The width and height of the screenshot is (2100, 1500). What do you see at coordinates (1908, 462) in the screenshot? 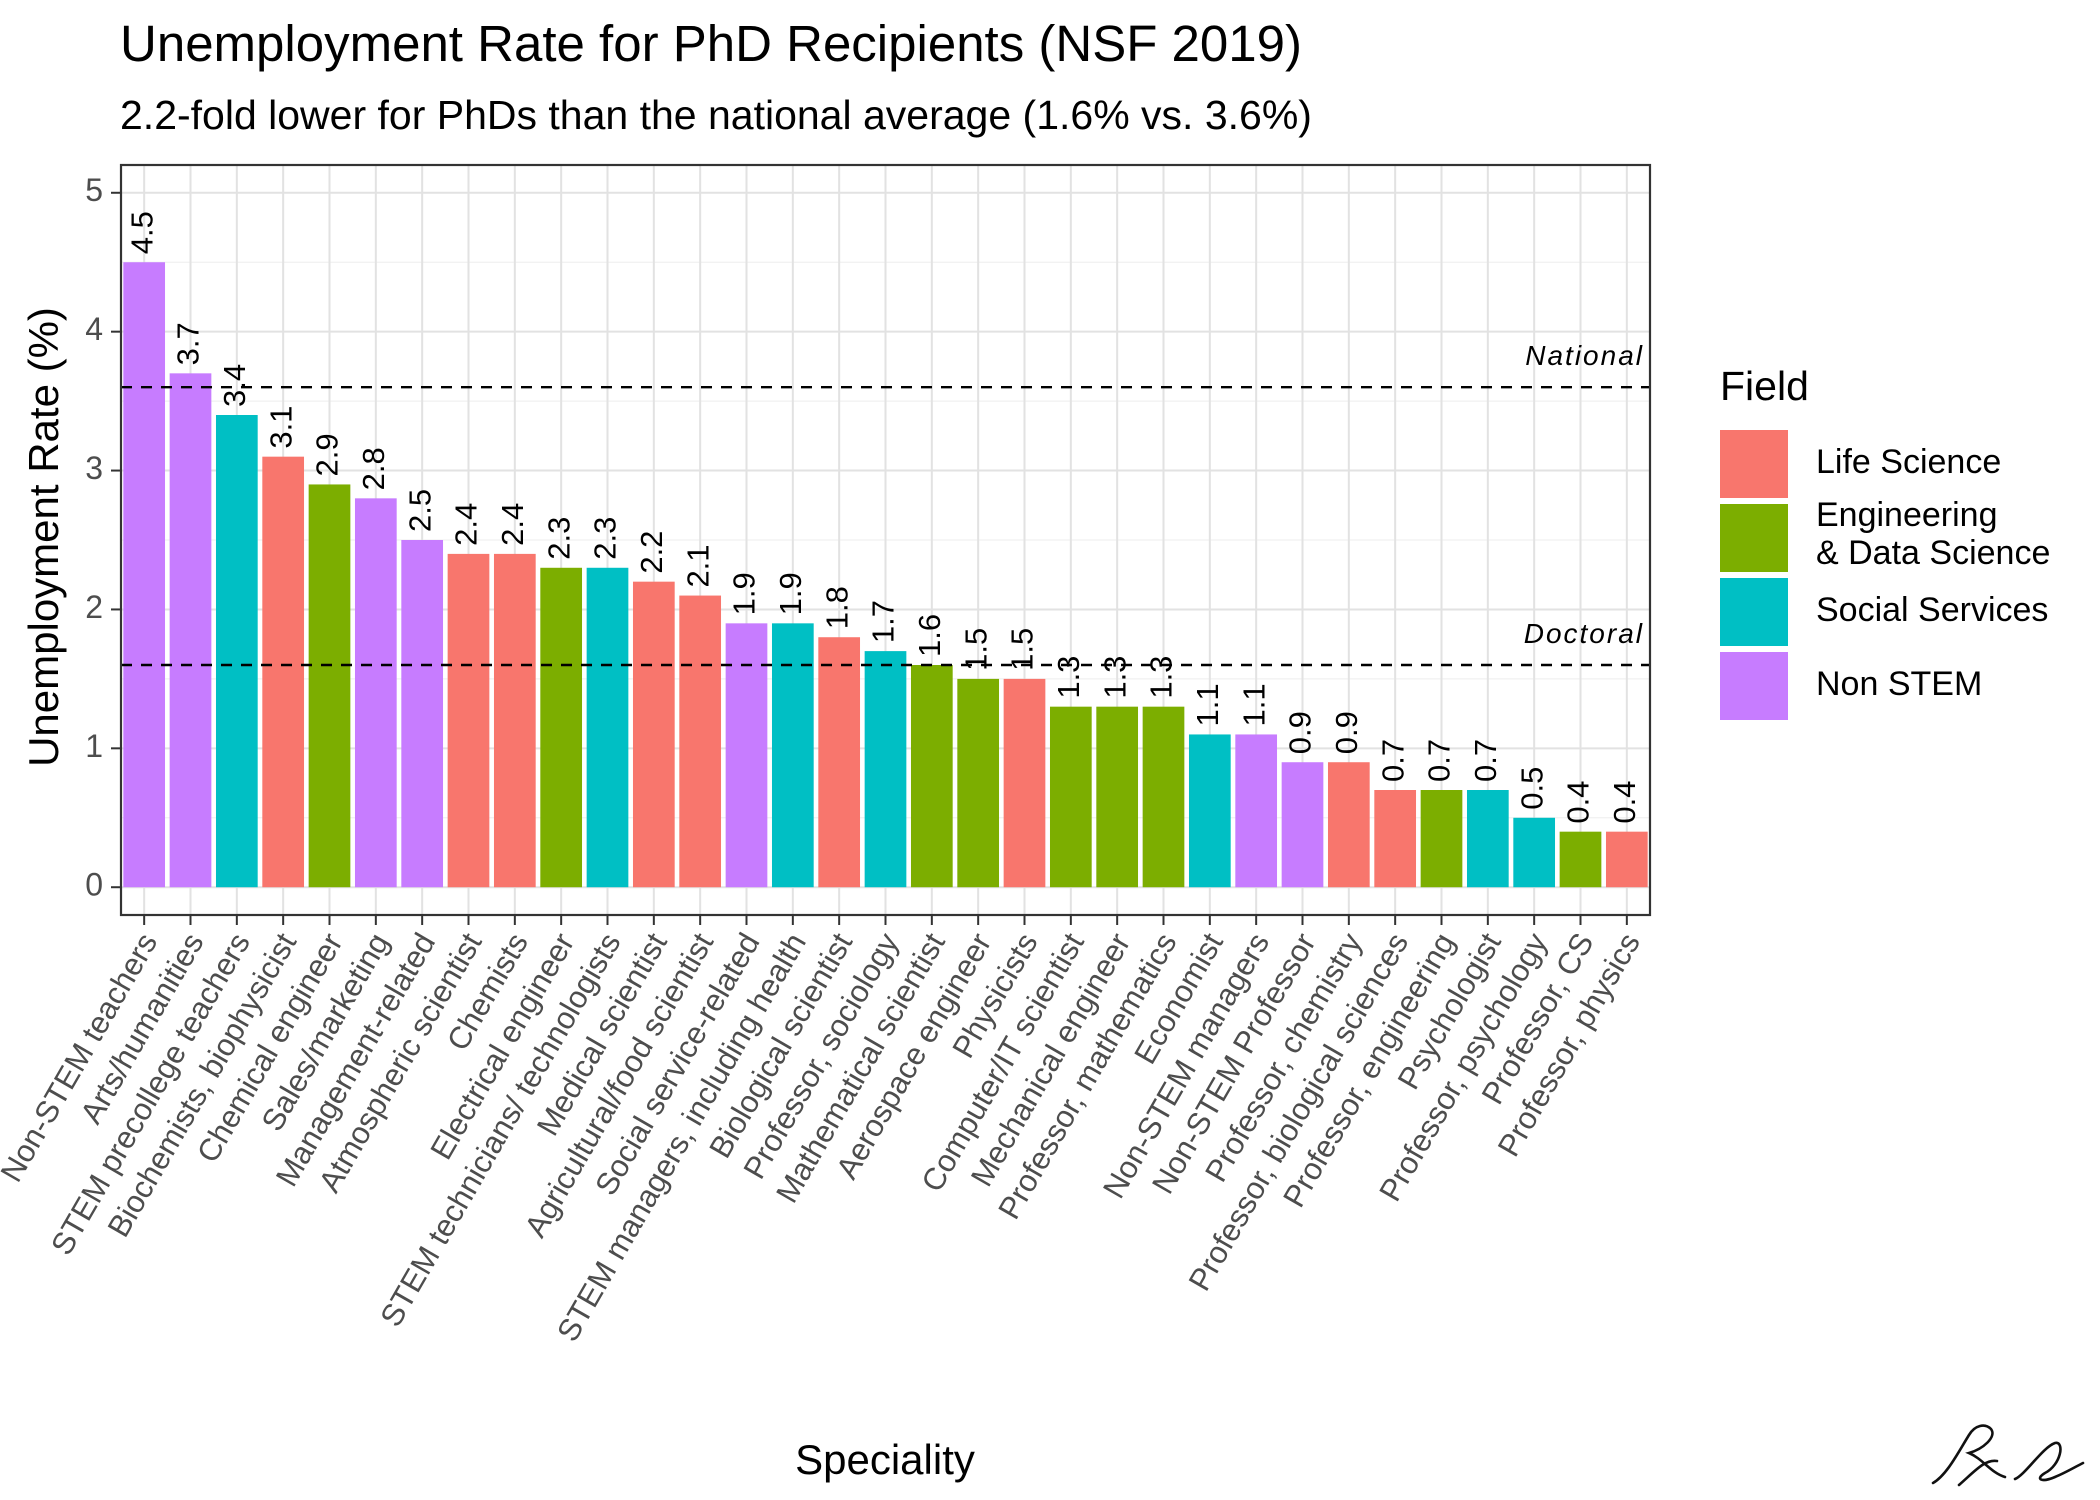
I see `legend-label: Life Science` at bounding box center [1908, 462].